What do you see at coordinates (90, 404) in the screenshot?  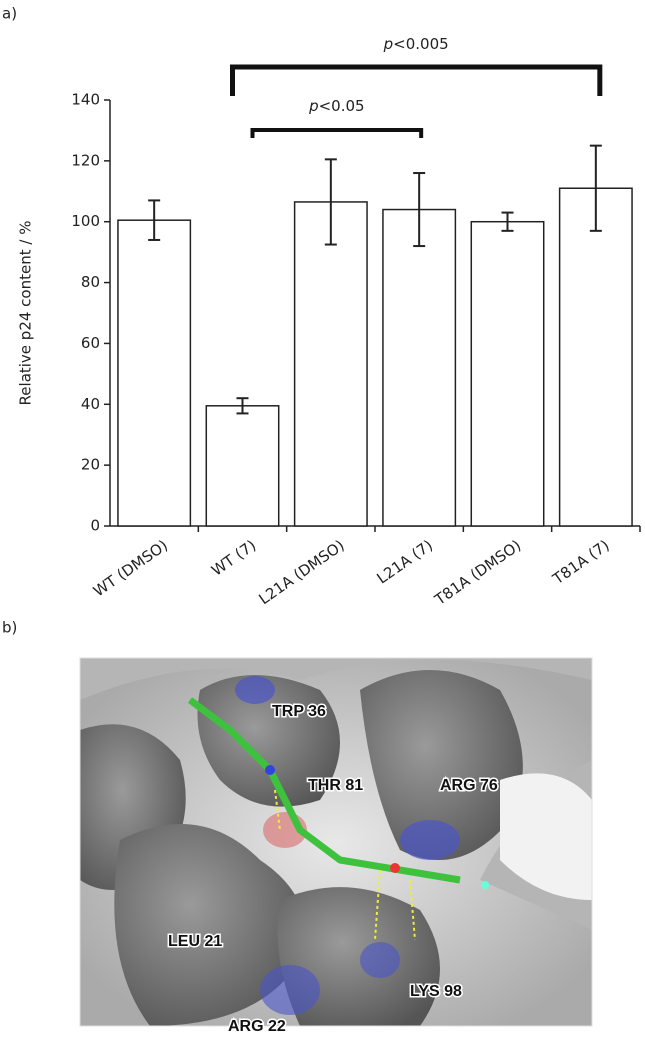 I see `y-tick-label: 40` at bounding box center [90, 404].